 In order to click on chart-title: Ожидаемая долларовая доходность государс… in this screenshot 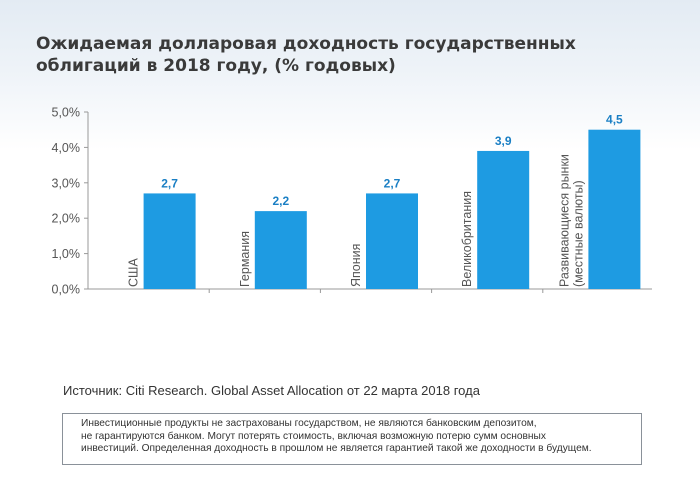, I will do `click(306, 55)`.